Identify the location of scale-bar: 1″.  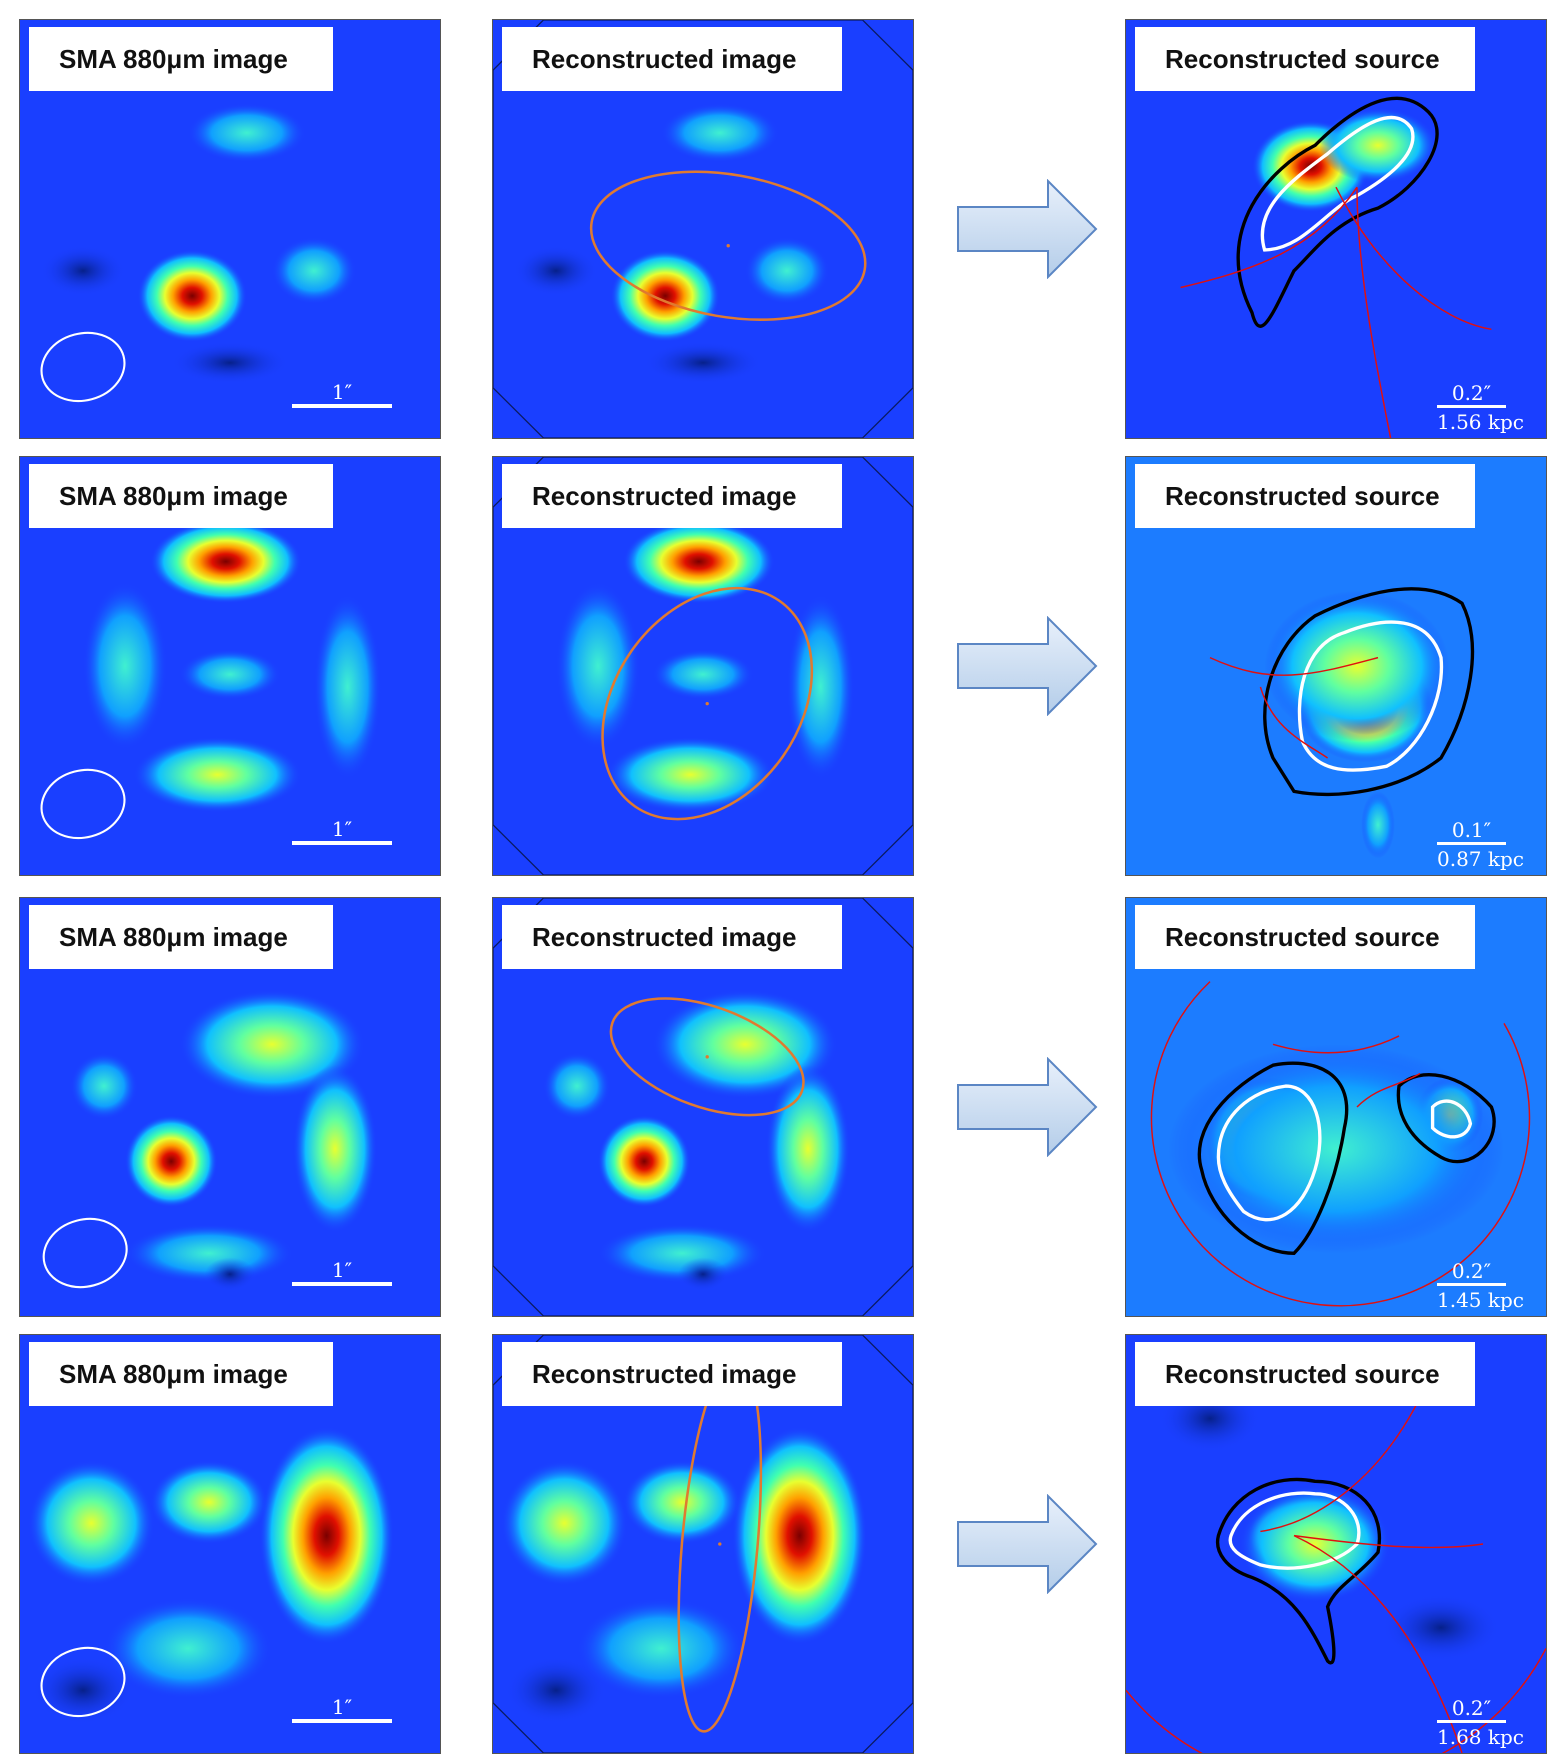
(342, 394).